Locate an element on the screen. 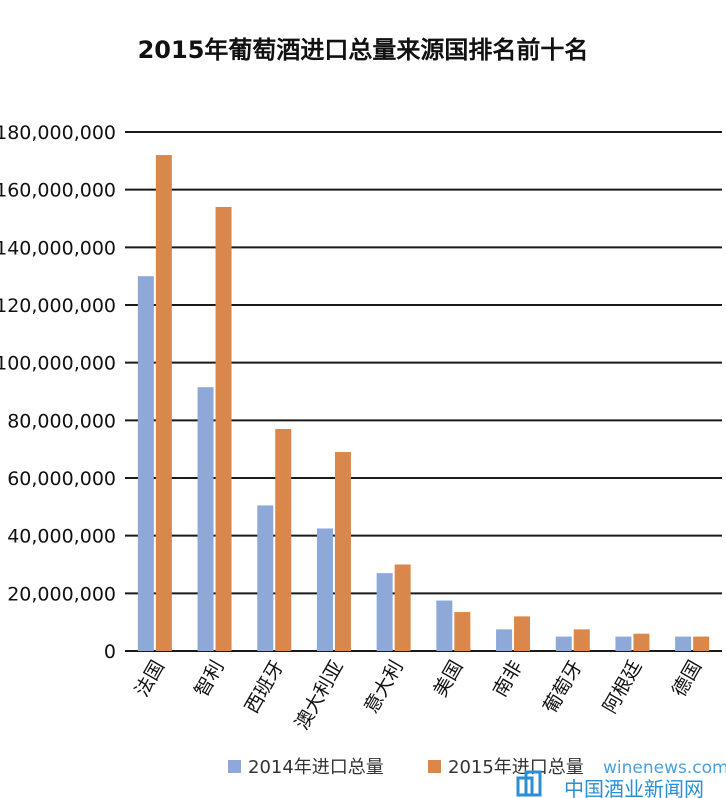  x-category-label: 葡萄牙 is located at coordinates (563, 687).